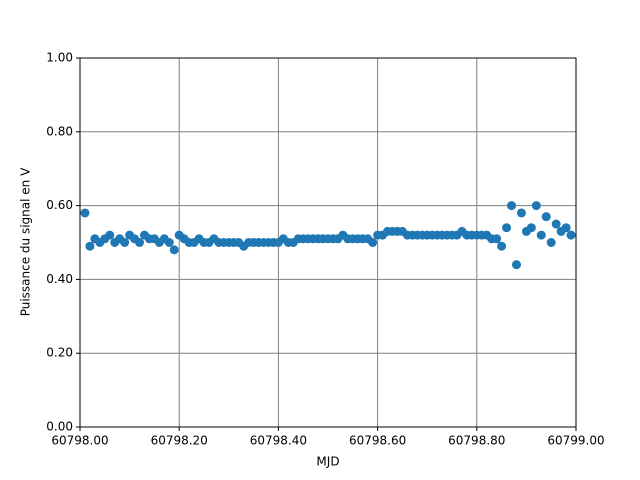 This screenshot has height=480, width=640. I want to click on y-tick-label: 0.60, so click(59, 205).